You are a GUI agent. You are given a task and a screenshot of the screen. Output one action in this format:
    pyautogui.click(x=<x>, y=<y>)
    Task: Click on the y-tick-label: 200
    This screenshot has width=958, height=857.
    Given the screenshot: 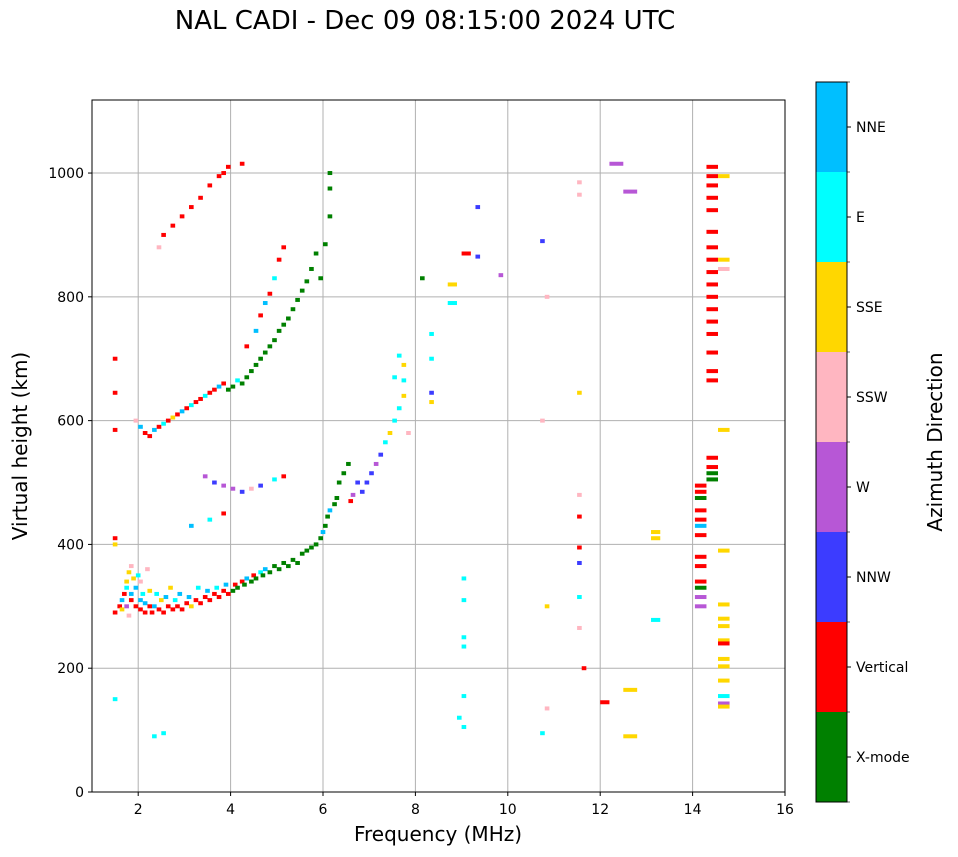 What is the action you would take?
    pyautogui.click(x=70, y=669)
    